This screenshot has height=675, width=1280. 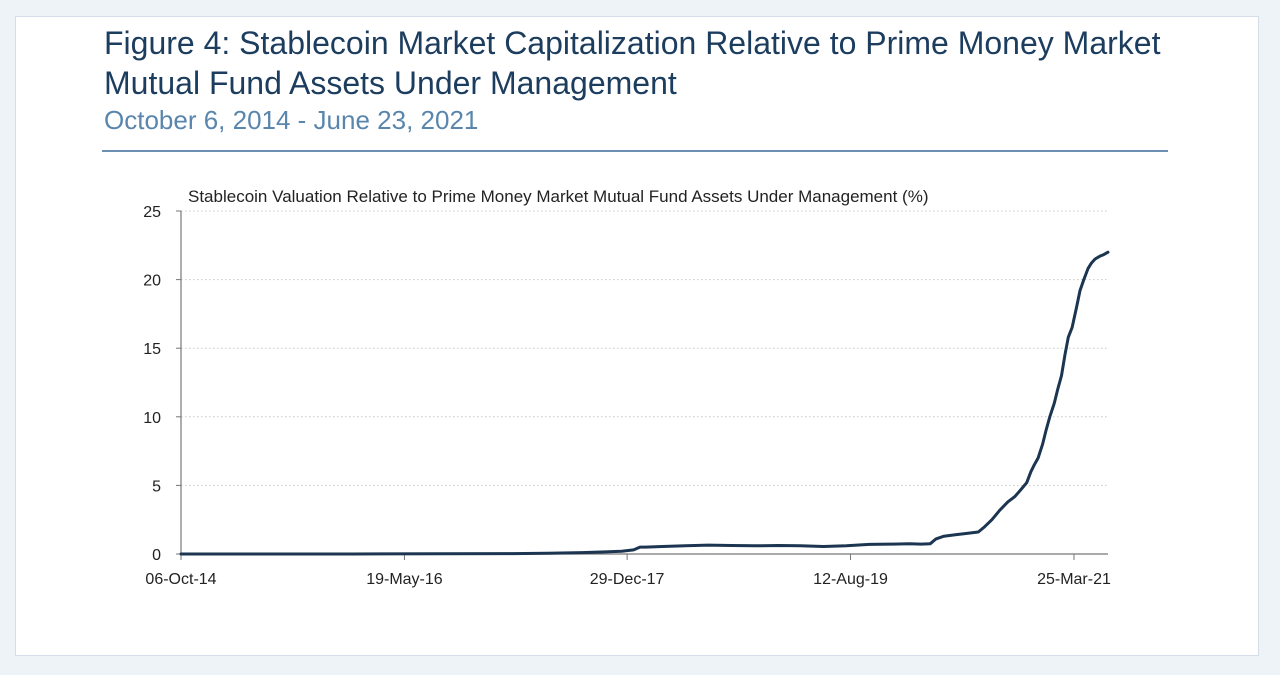 What do you see at coordinates (627, 579) in the screenshot?
I see `x-tick-label: 29-Dec-17` at bounding box center [627, 579].